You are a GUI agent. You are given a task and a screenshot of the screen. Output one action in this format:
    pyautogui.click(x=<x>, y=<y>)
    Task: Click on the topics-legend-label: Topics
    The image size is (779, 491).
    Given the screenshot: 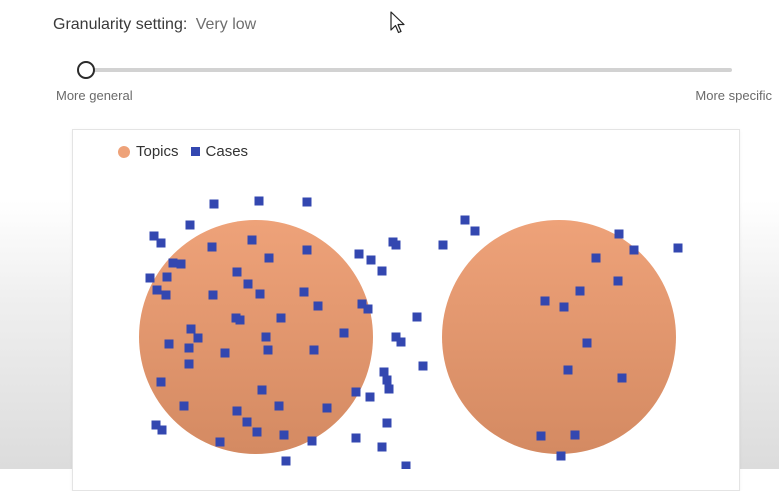 What is the action you would take?
    pyautogui.click(x=157, y=151)
    